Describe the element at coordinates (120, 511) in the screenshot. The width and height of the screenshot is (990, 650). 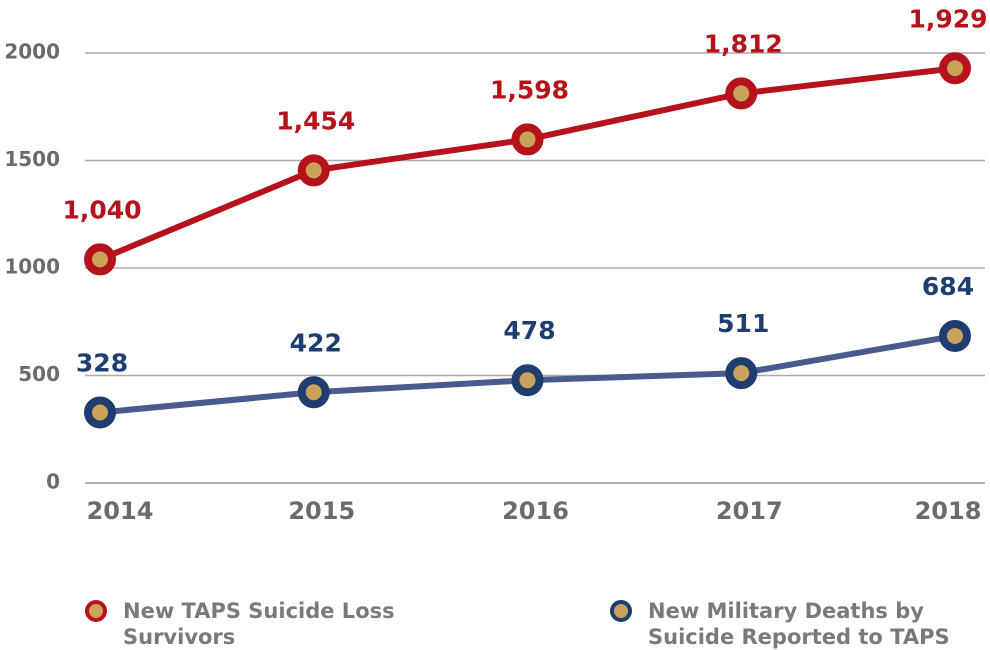
I see `x-tick-label: 2014` at that location.